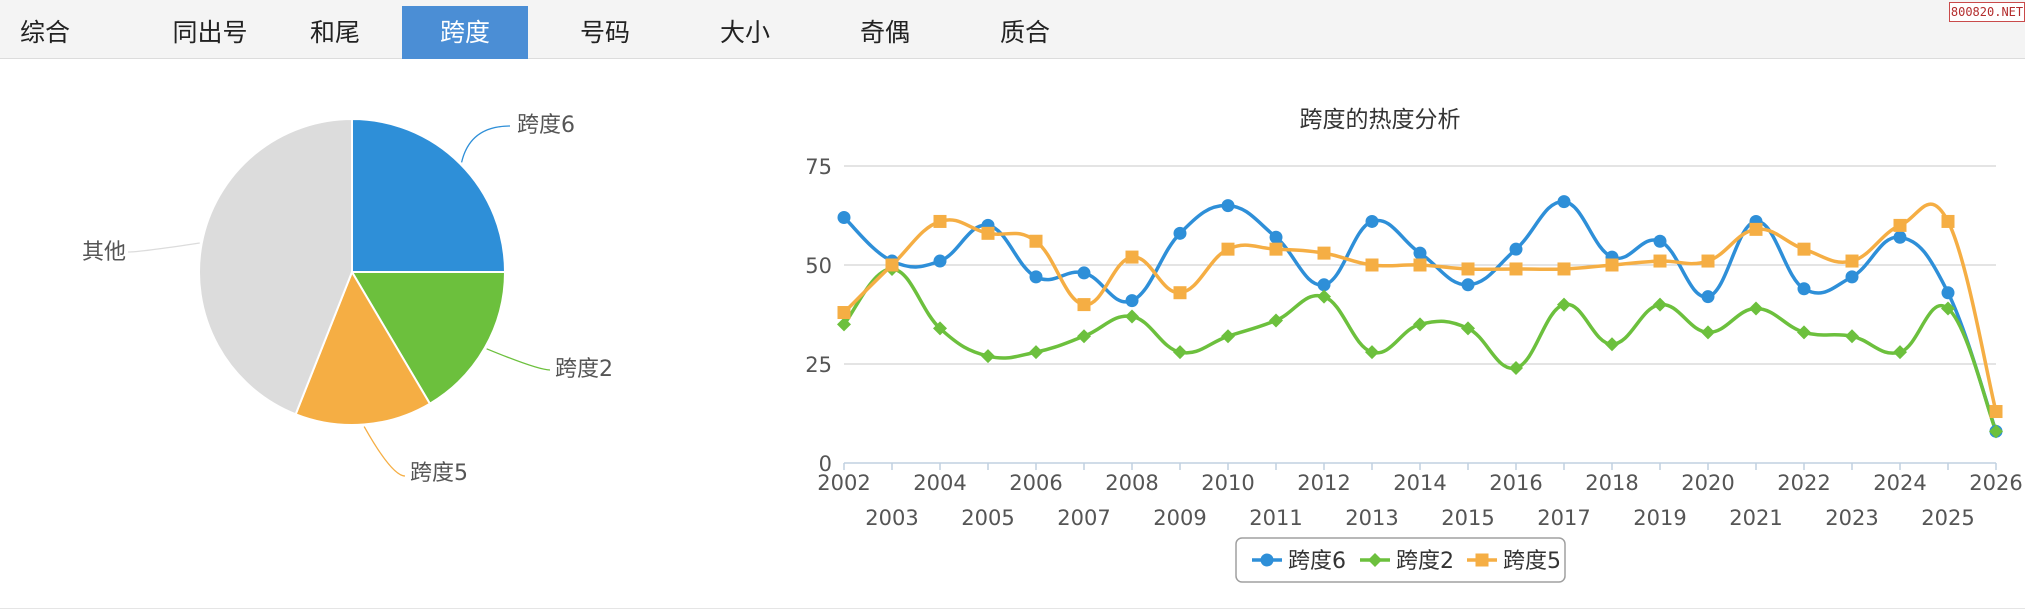 This screenshot has width=2025, height=614. What do you see at coordinates (465, 32) in the screenshot?
I see `tab-3: 跨度` at bounding box center [465, 32].